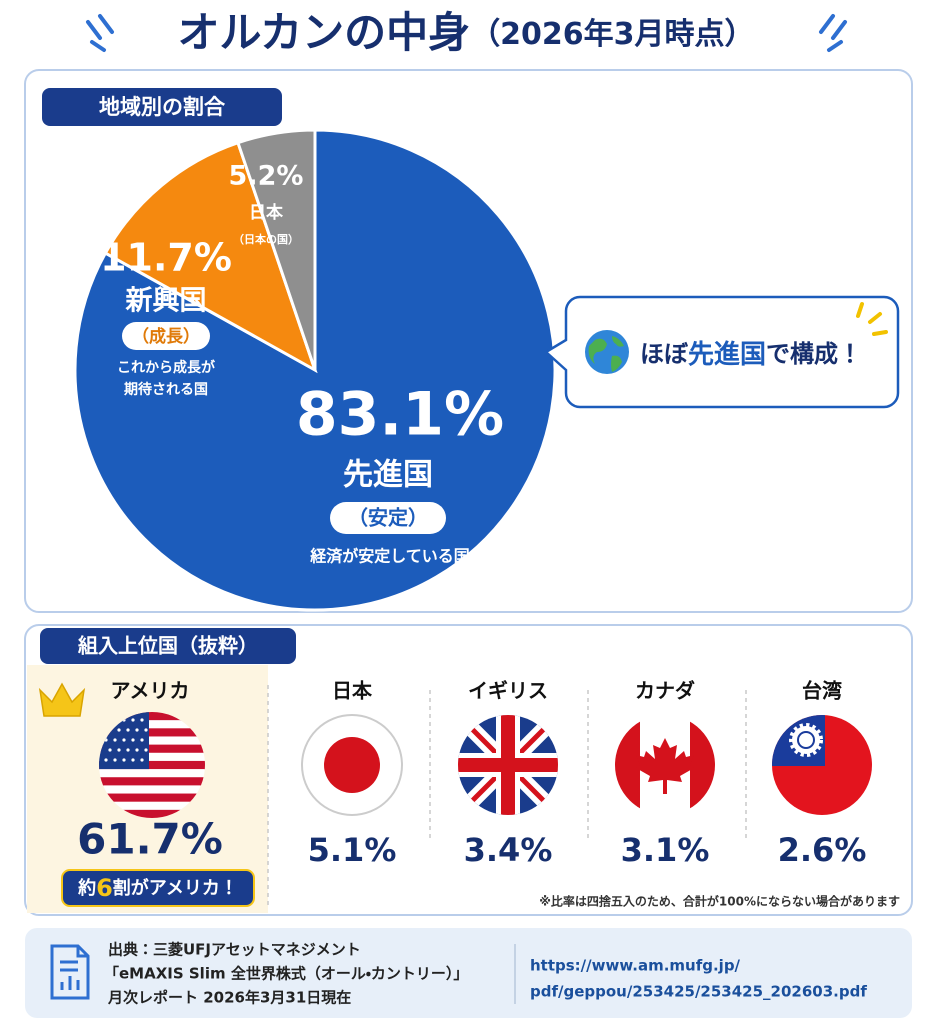  Describe the element at coordinates (635, 966) in the screenshot. I see `source-url: https://www.am.mufg.jp/` at that location.